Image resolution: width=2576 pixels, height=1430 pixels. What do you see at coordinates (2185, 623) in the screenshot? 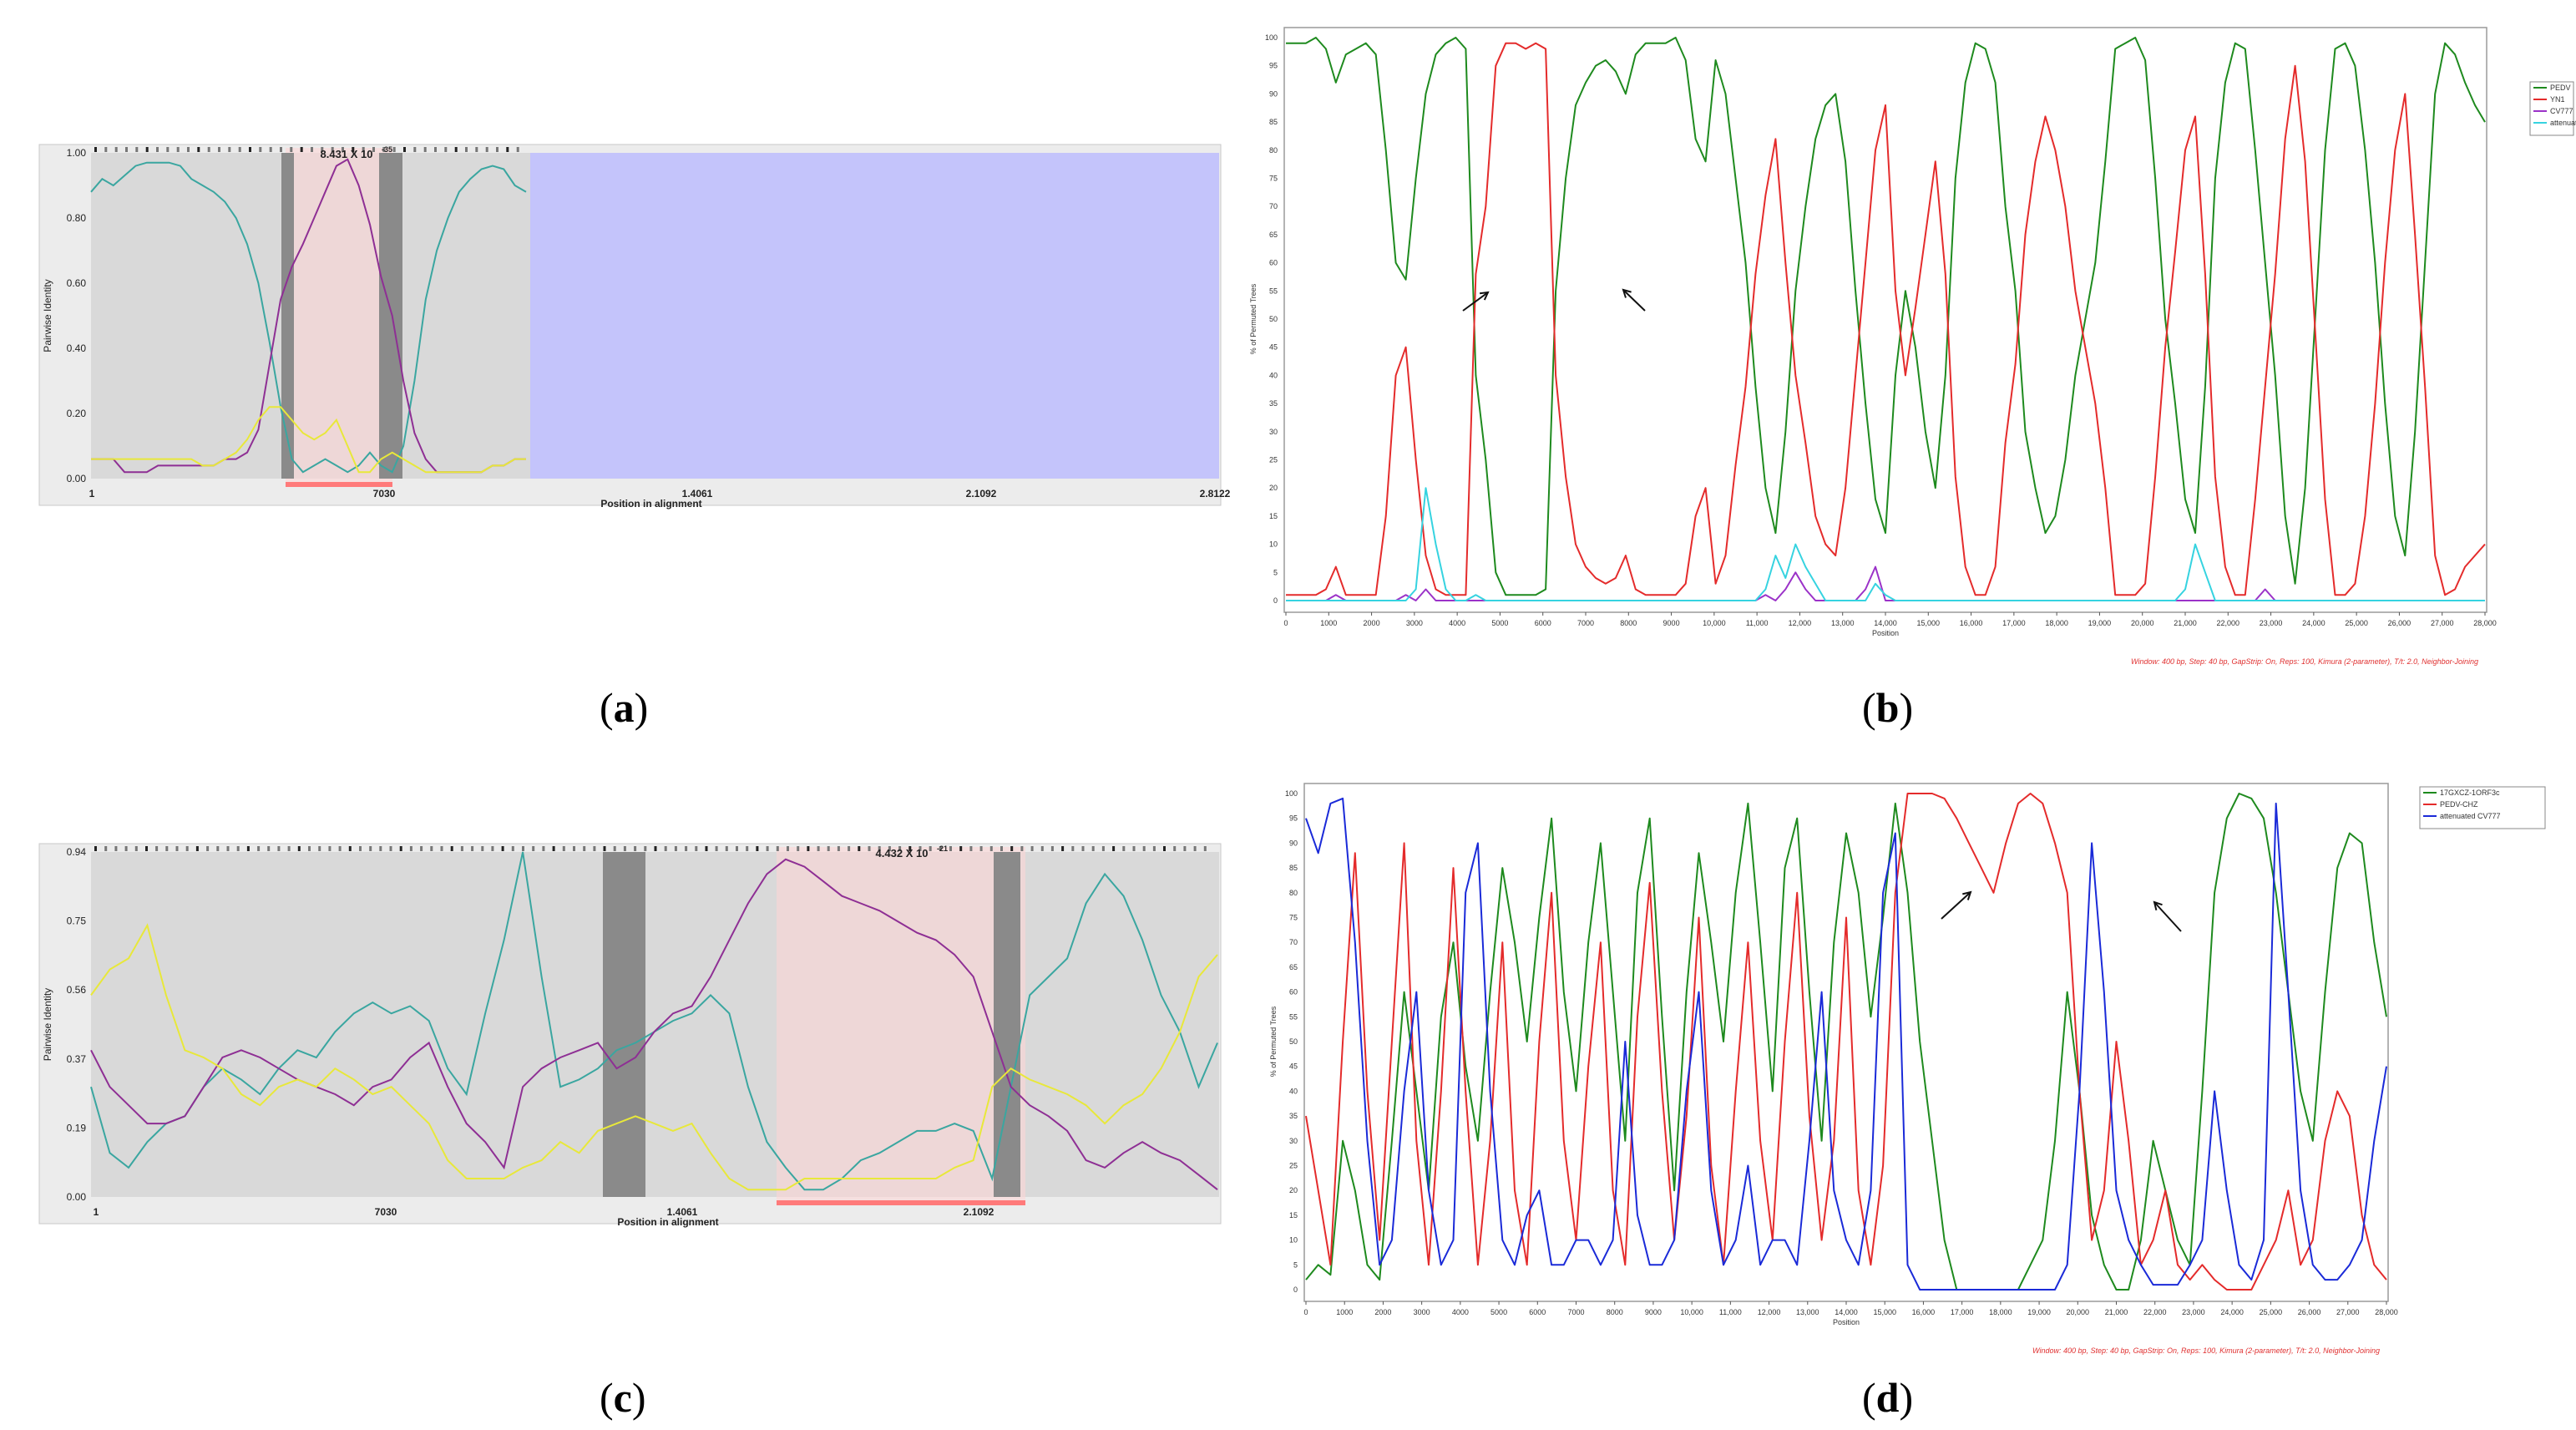
I see `x-tick-label: 21,000` at bounding box center [2185, 623].